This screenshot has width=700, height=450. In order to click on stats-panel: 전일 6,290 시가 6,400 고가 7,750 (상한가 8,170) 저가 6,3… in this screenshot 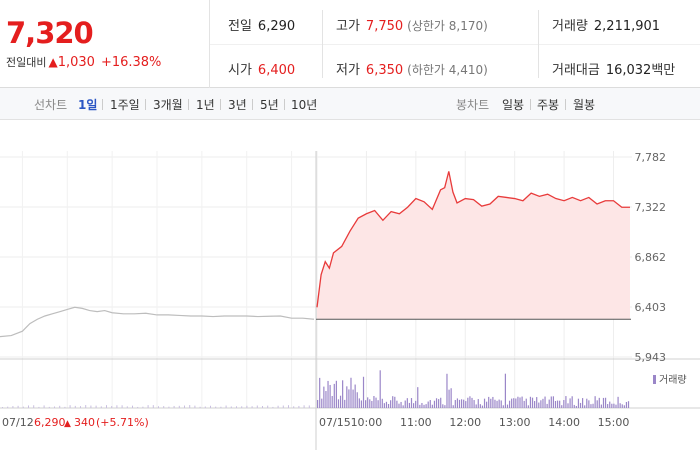, I will do `click(455, 44)`.